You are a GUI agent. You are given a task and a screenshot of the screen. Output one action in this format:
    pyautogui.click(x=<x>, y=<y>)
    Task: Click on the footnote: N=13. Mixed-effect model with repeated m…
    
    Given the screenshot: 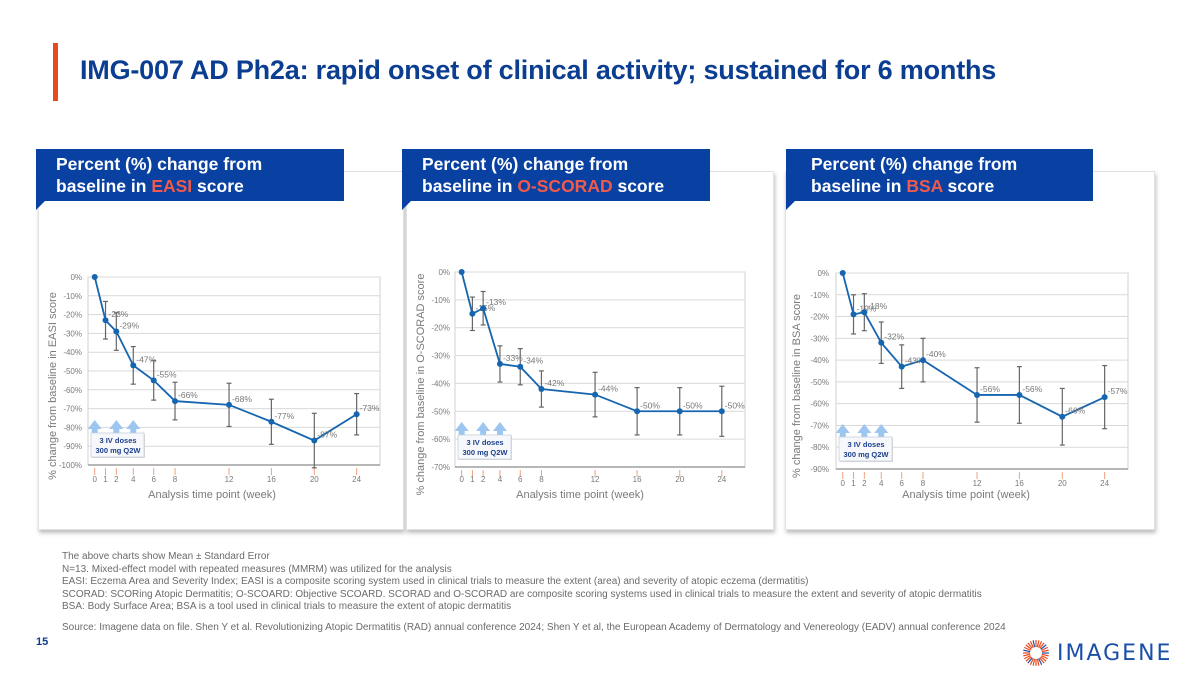 What is the action you would take?
    pyautogui.click(x=257, y=569)
    